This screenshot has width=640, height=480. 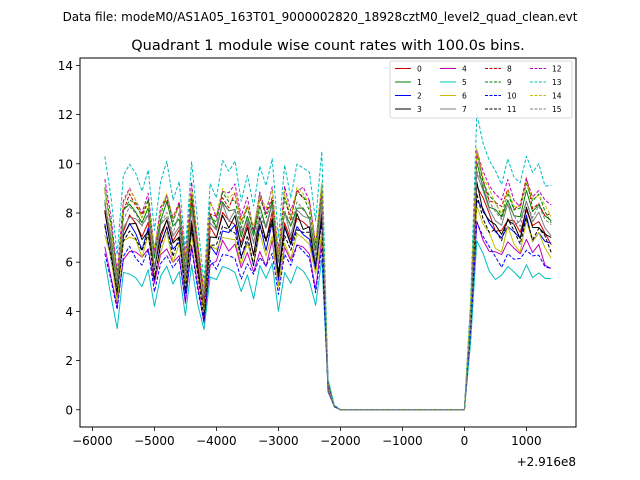 What do you see at coordinates (278, 441) in the screenshot?
I see `x-tick-label: −3000` at bounding box center [278, 441].